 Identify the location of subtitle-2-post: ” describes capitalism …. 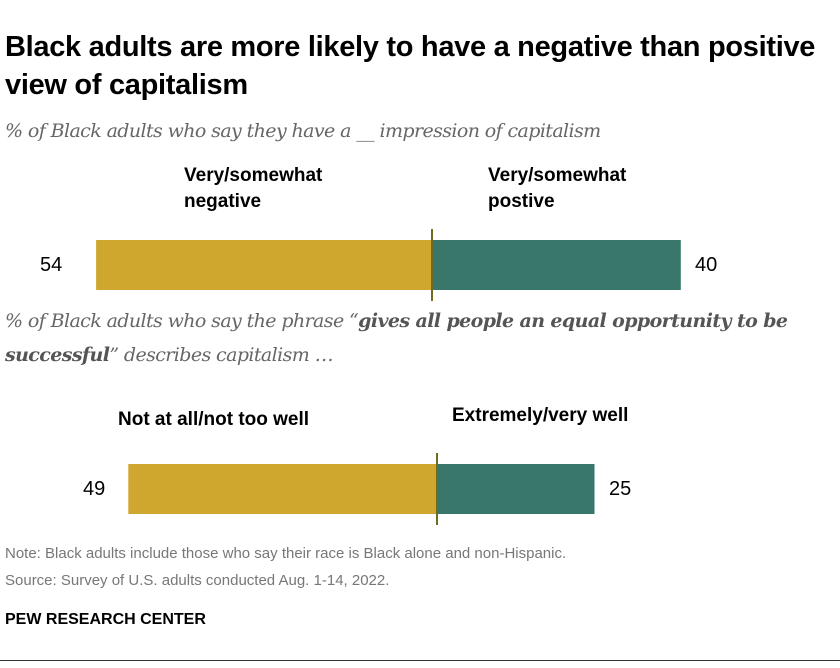
(221, 355).